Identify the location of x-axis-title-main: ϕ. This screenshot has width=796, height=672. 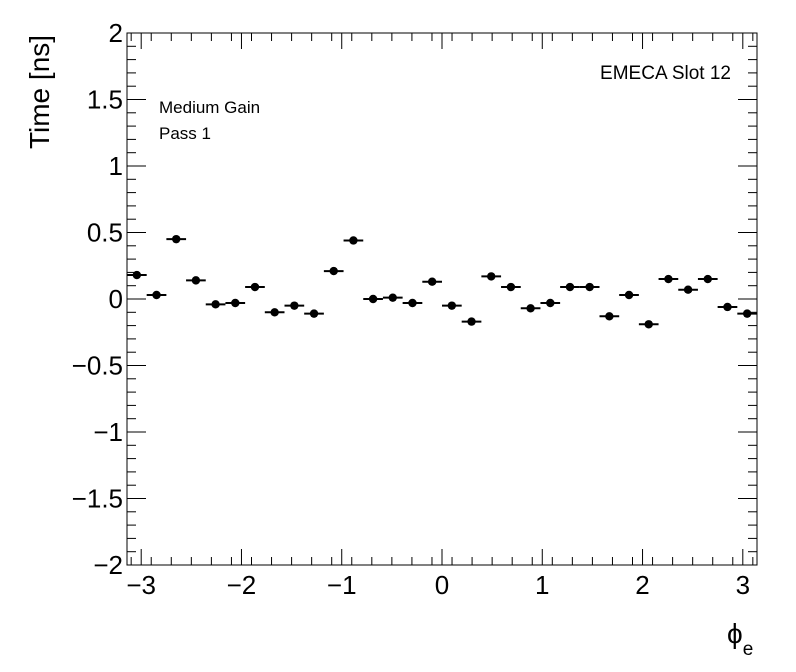
(735, 633).